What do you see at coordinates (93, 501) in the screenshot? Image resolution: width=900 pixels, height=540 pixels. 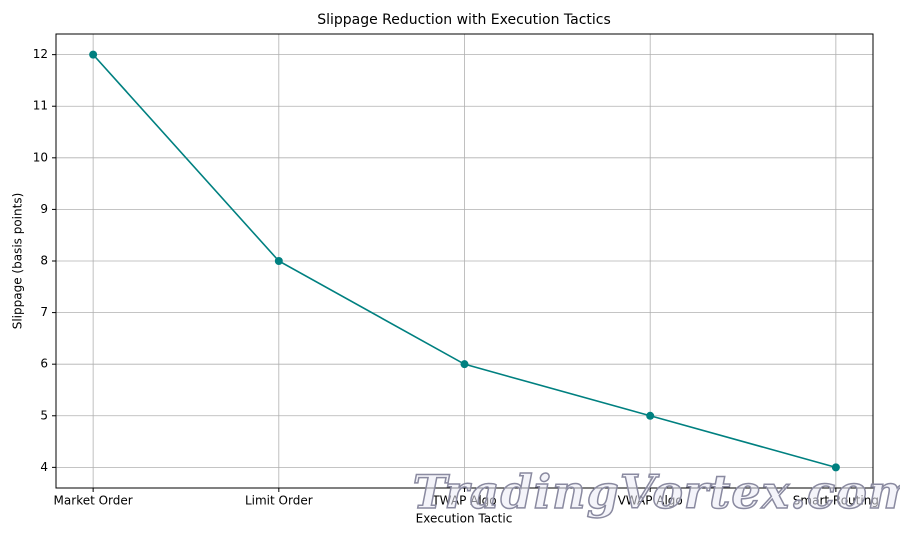 I see `x-tick-label: Market Order` at bounding box center [93, 501].